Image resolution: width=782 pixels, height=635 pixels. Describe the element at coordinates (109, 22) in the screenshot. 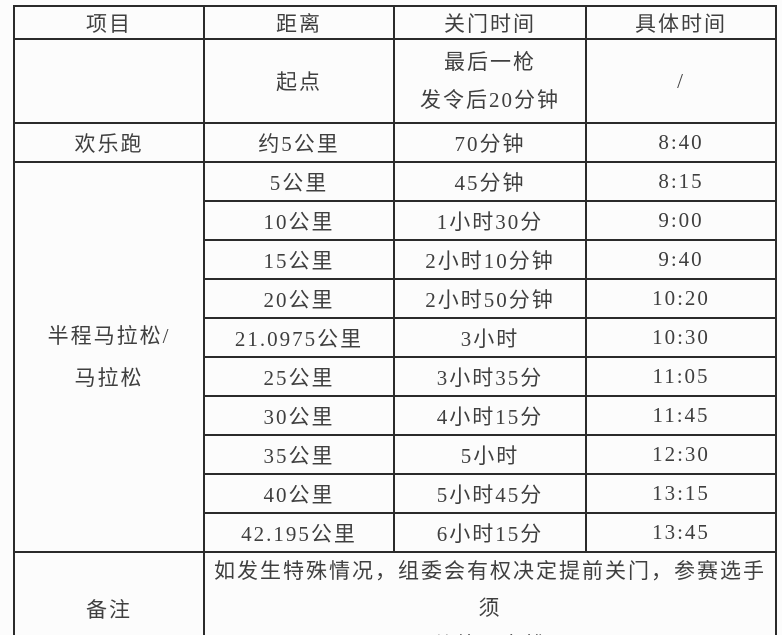

I see `column-header-item: 项目` at that location.